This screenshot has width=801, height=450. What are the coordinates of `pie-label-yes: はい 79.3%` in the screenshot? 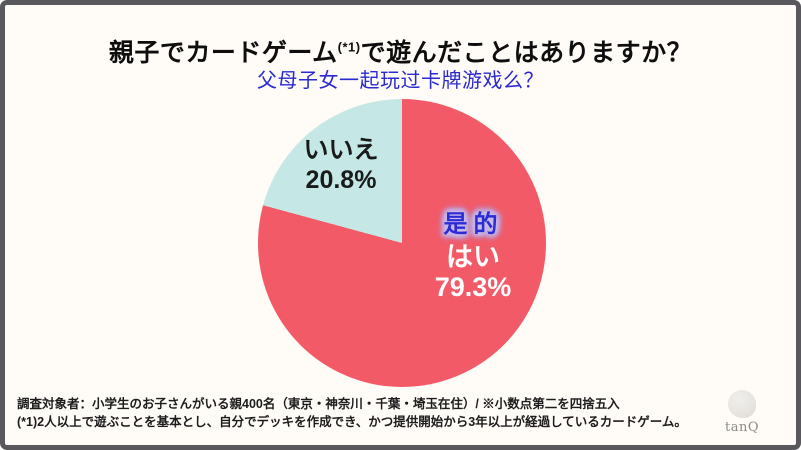 It's located at (473, 272).